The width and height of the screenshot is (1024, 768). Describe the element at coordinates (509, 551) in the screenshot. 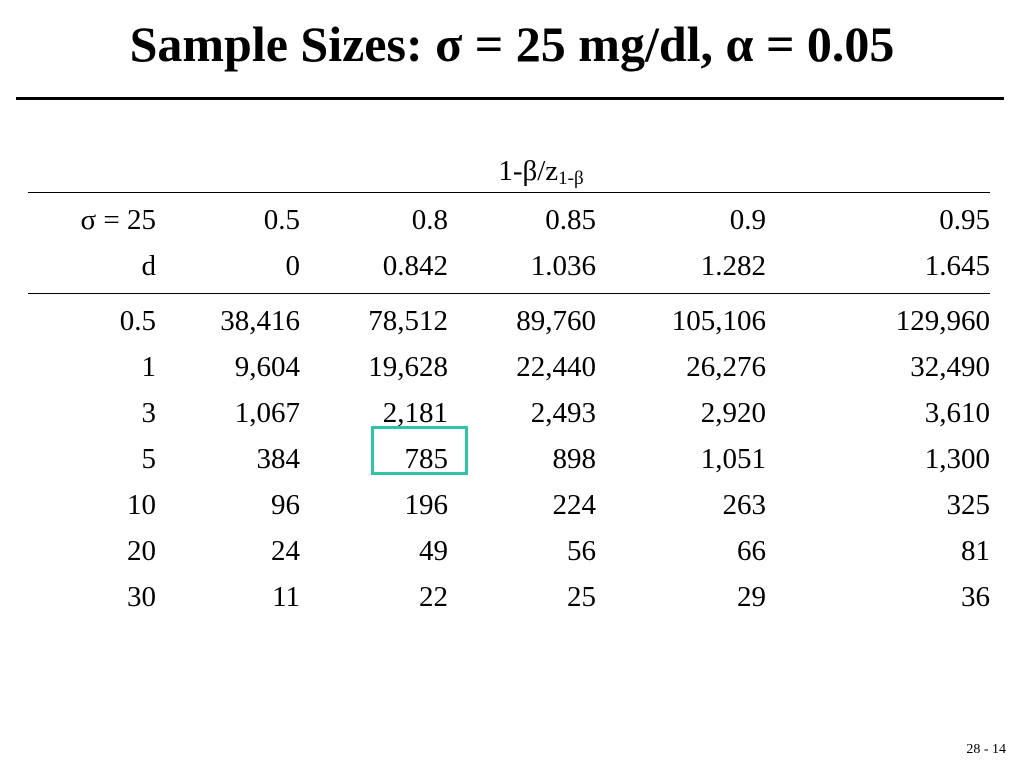

I see `table-row: 20 24 49 56 66 81` at that location.